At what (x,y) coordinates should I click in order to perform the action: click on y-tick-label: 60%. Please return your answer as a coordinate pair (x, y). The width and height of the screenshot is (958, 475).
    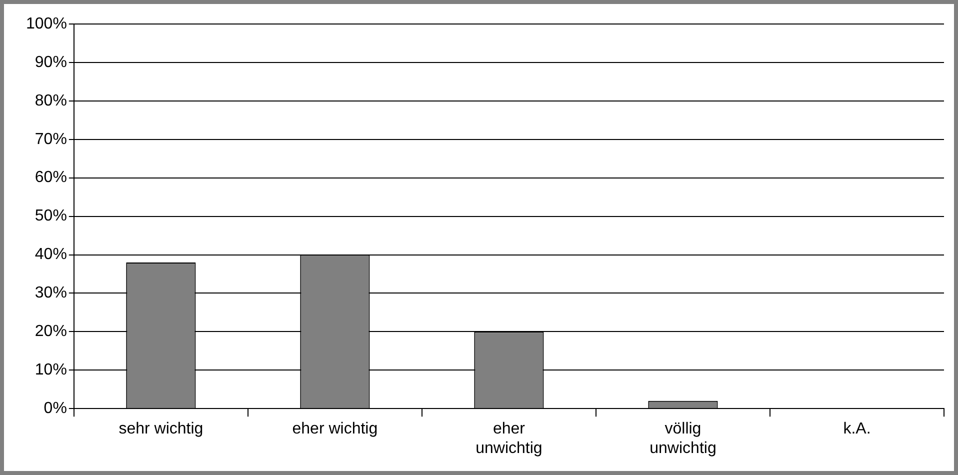
    Looking at the image, I should click on (50, 177).